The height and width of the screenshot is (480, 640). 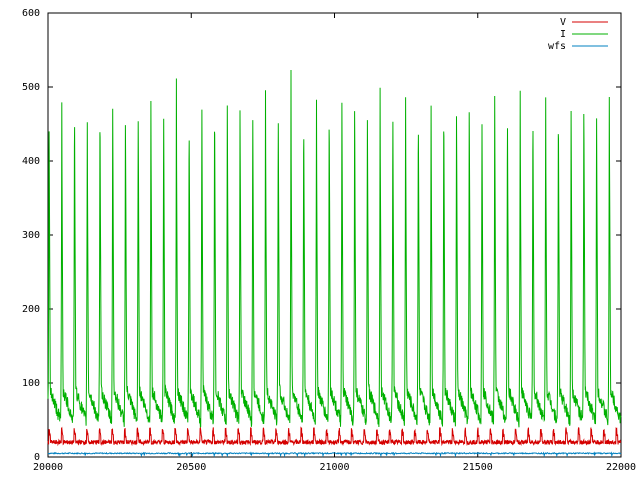 I want to click on x-tick-label: 20500, so click(x=191, y=467).